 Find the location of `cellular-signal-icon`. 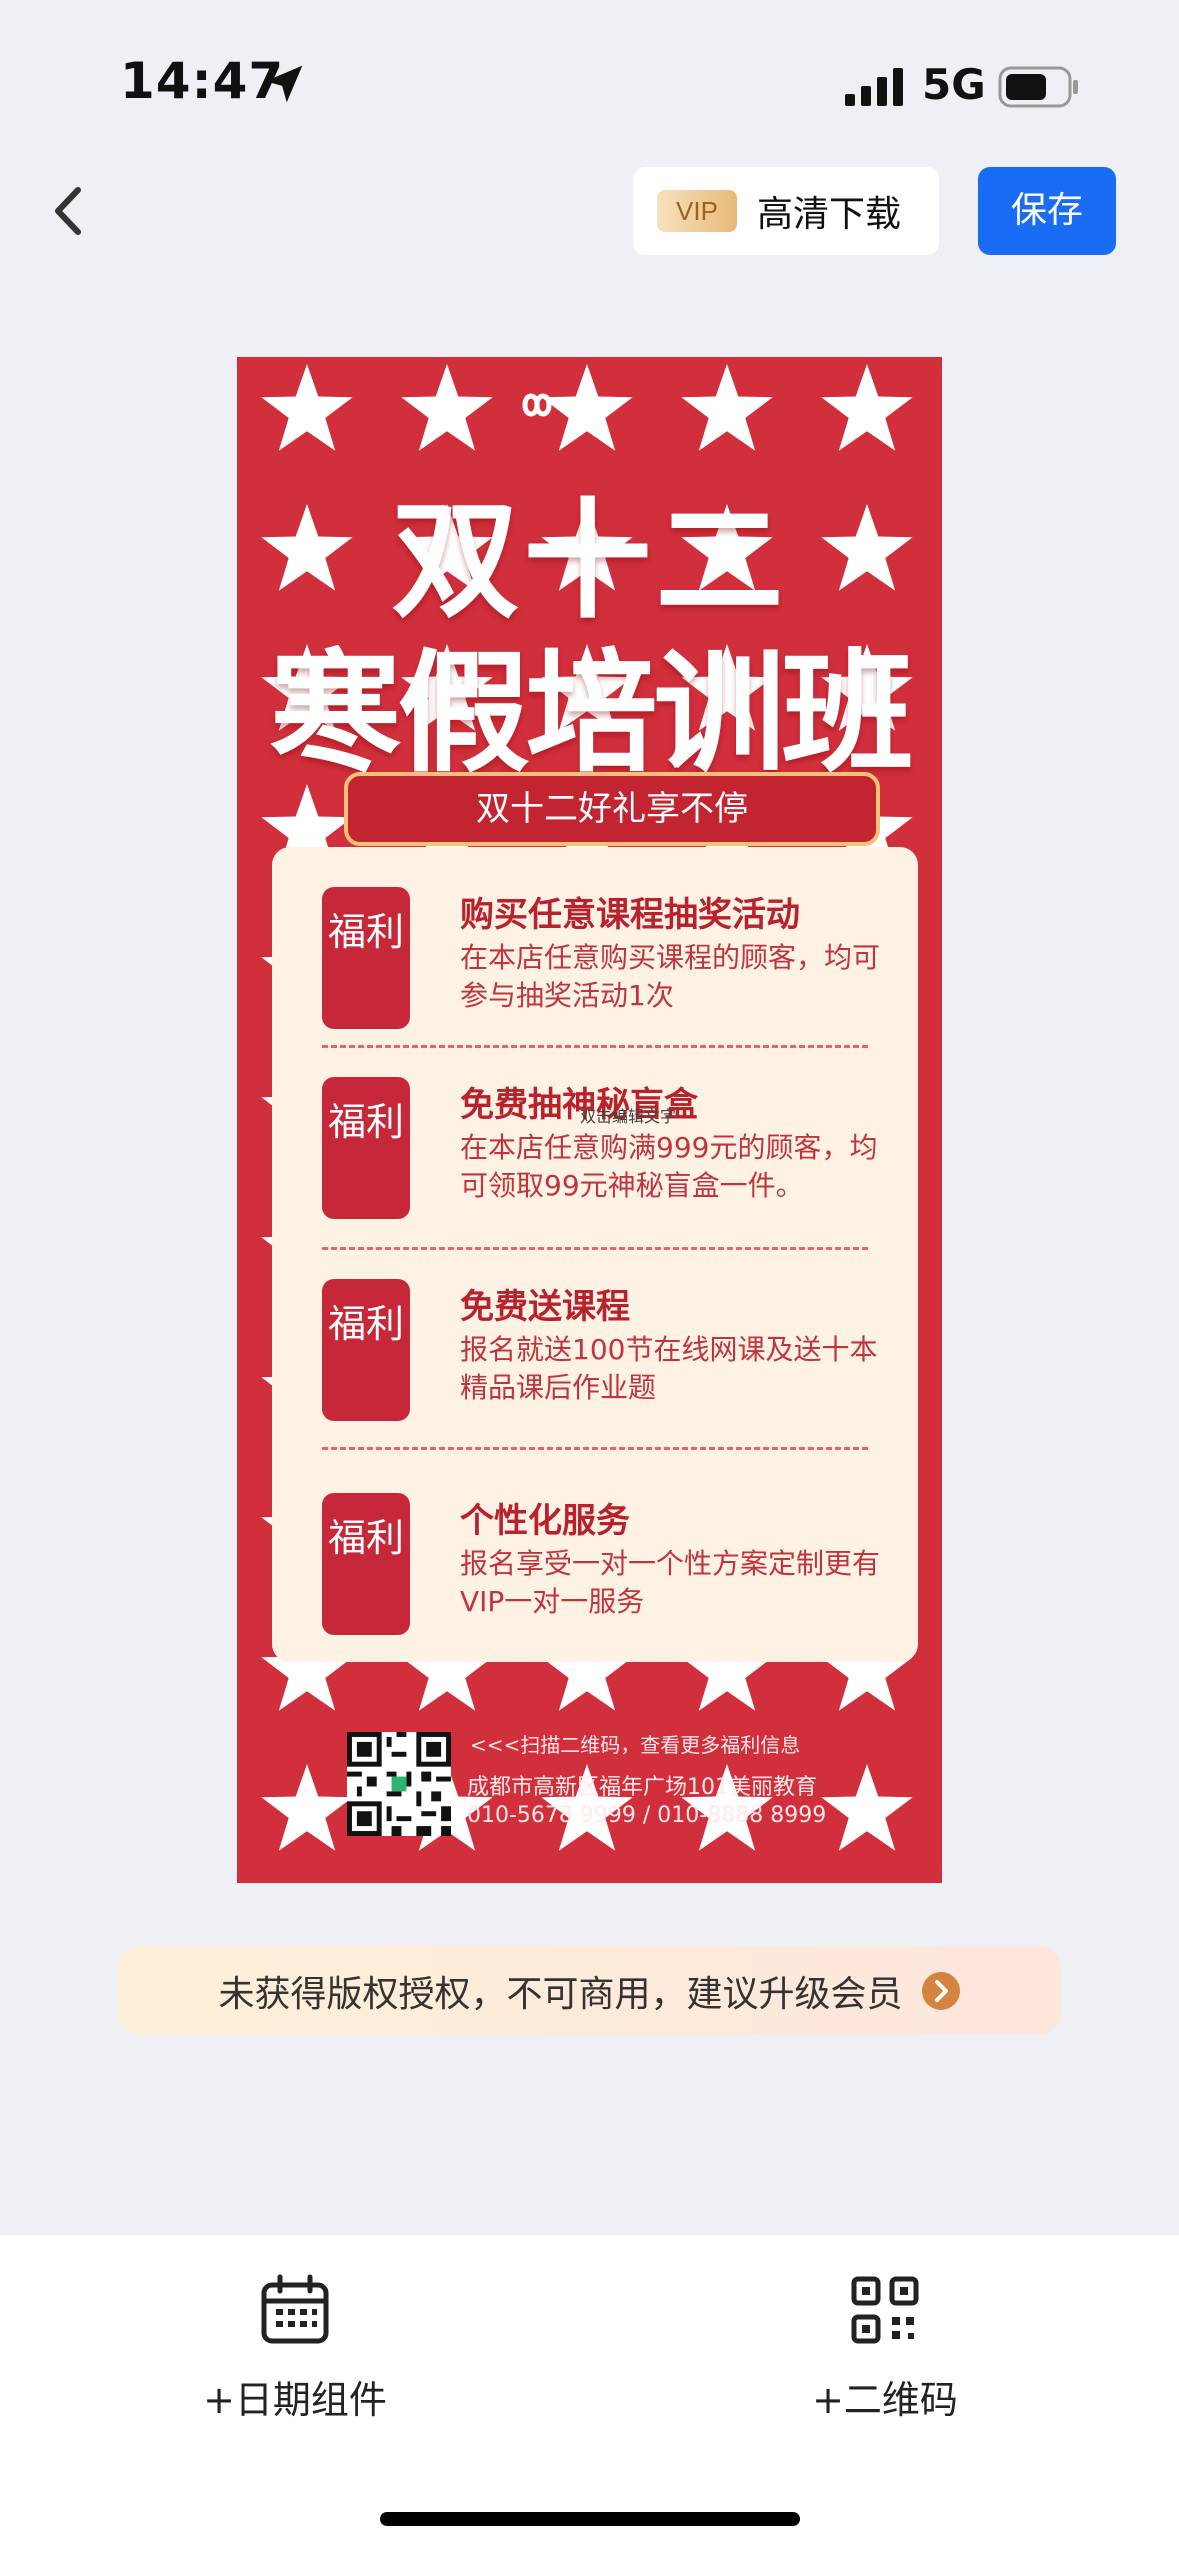

cellular-signal-icon is located at coordinates (874, 87).